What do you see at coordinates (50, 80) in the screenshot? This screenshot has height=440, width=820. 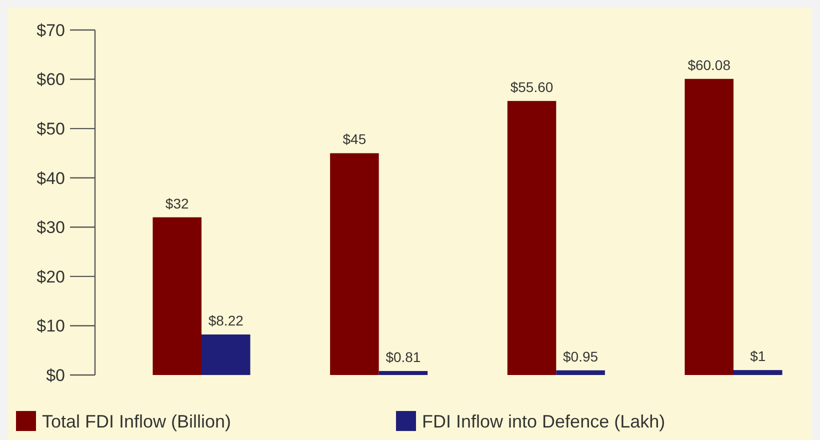 I see `y-tick-label: $60` at bounding box center [50, 80].